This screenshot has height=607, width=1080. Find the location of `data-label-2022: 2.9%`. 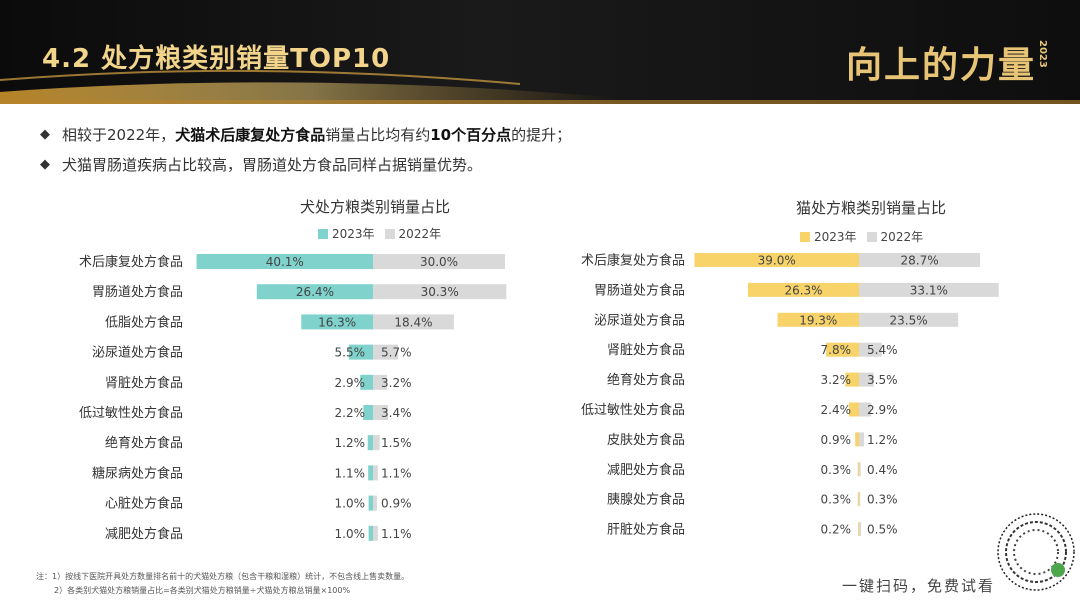

data-label-2022: 2.9% is located at coordinates (882, 410).